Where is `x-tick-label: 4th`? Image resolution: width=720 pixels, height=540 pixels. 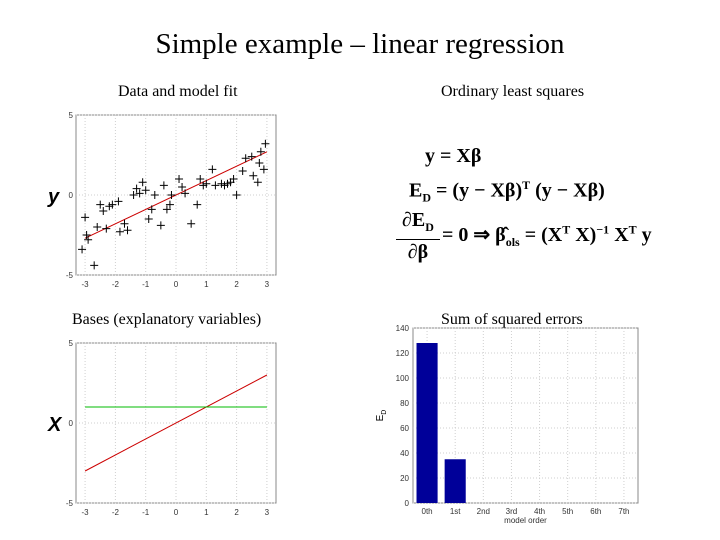 x-tick-label: 4th is located at coordinates (539, 511).